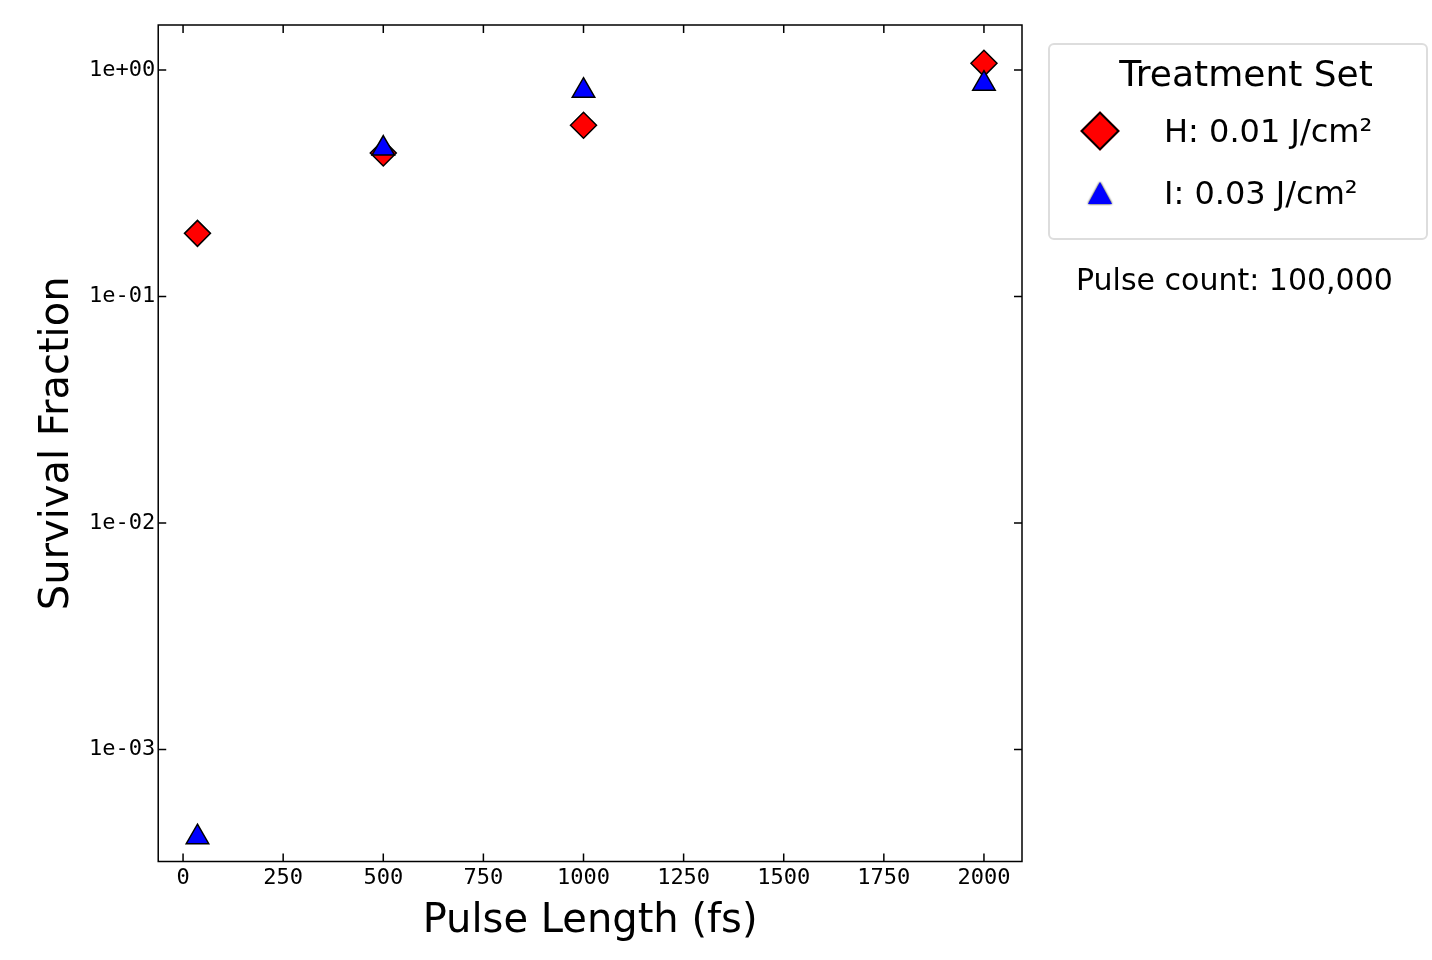 The width and height of the screenshot is (1432, 960). I want to click on y-tick-label: 1e-02, so click(122, 521).